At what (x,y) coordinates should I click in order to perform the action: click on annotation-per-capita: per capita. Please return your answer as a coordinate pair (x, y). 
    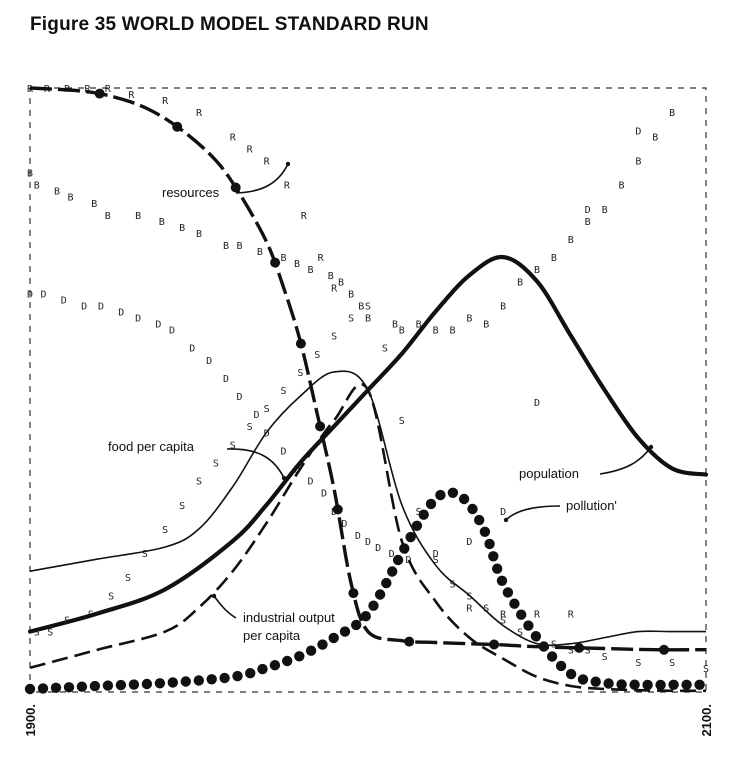
    Looking at the image, I should click on (272, 635).